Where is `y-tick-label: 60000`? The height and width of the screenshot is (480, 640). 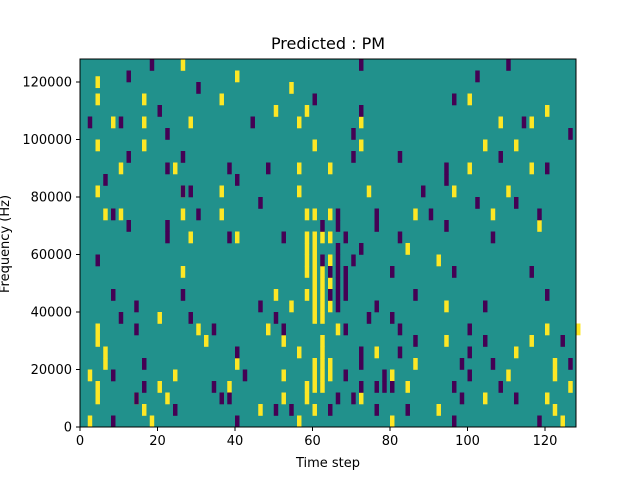 y-tick-label: 60000 is located at coordinates (51, 255).